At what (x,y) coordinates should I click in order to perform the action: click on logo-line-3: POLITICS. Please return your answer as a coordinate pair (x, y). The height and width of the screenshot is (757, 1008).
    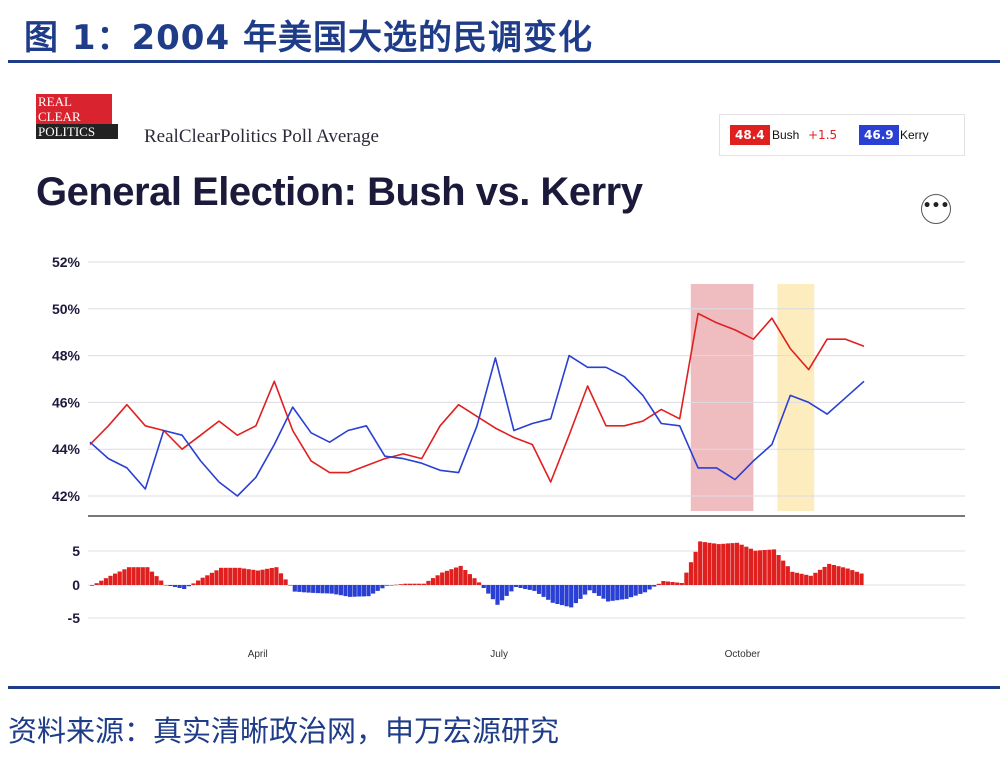
    Looking at the image, I should click on (77, 131).